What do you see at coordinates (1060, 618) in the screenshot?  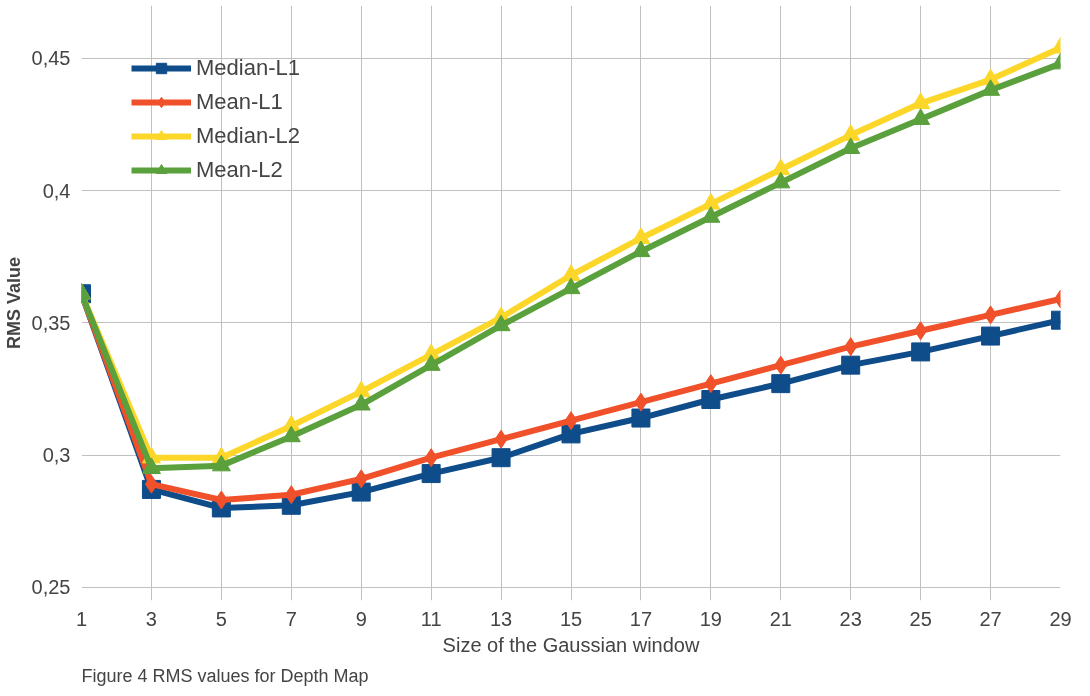 I see `x-tick-label: 29` at bounding box center [1060, 618].